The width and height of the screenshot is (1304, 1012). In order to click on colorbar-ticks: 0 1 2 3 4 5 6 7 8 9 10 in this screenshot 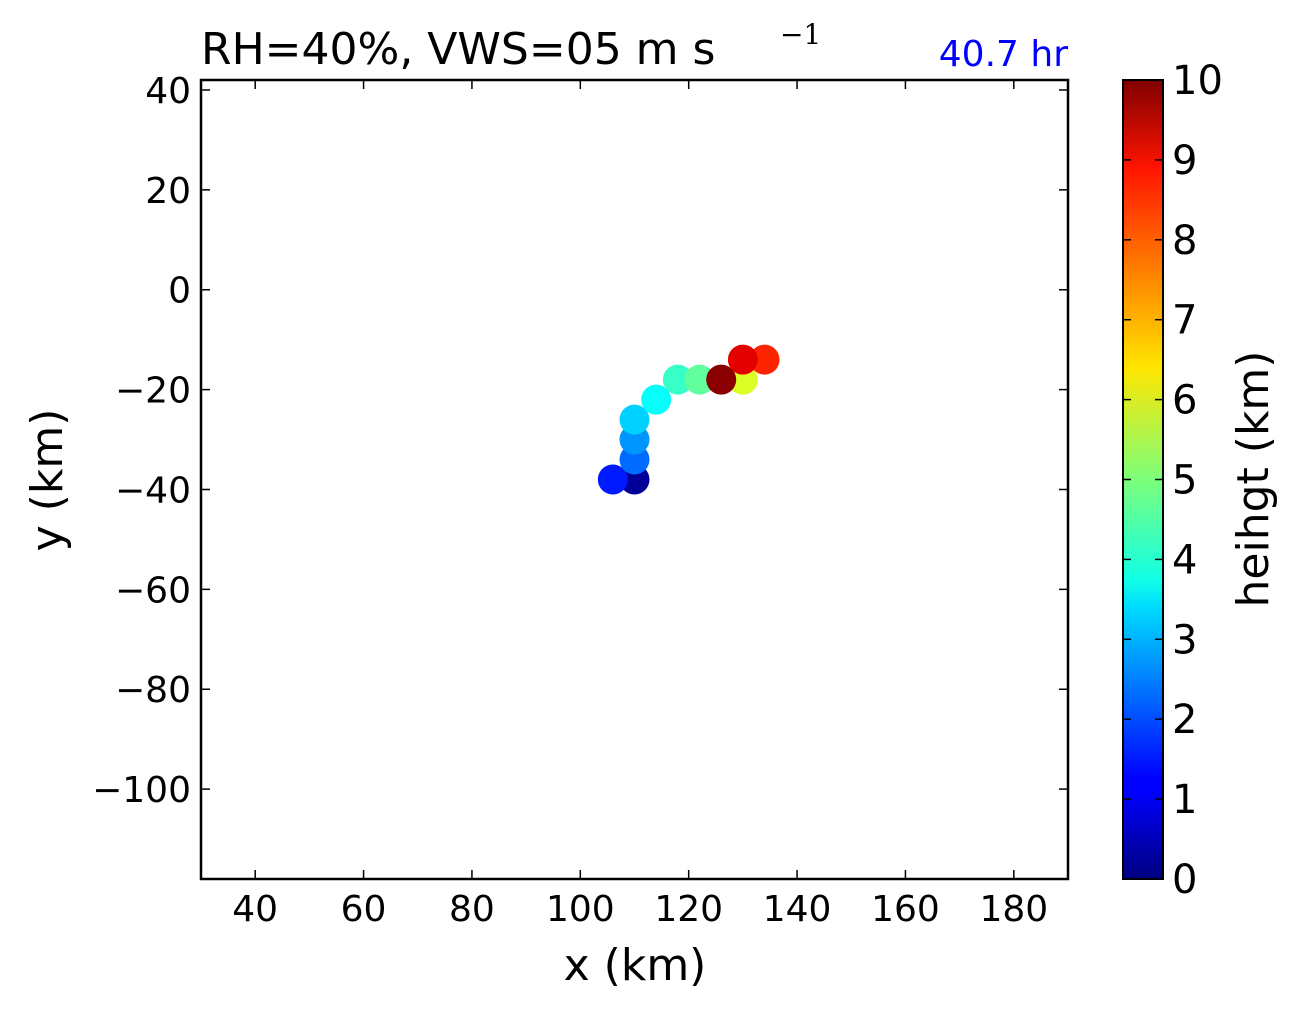, I will do `click(1173, 480)`.